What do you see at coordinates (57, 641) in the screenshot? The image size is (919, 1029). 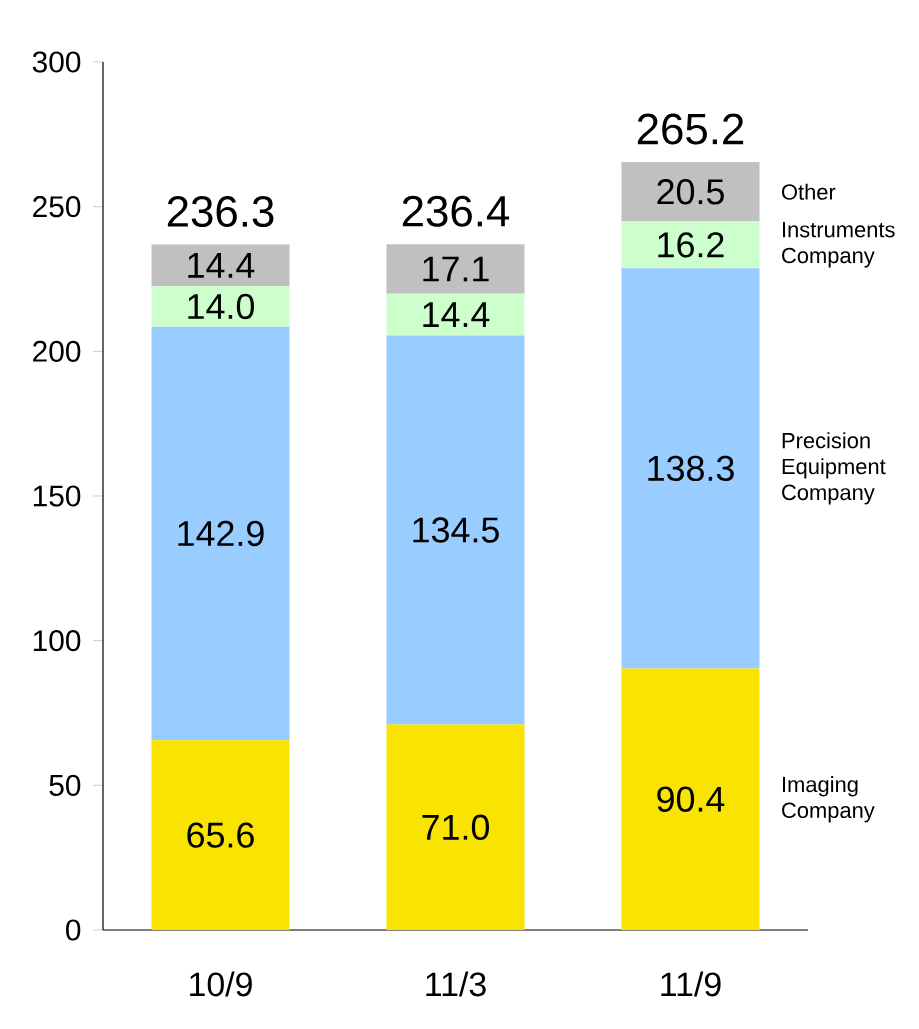 I see `y-tick-label: 100` at bounding box center [57, 641].